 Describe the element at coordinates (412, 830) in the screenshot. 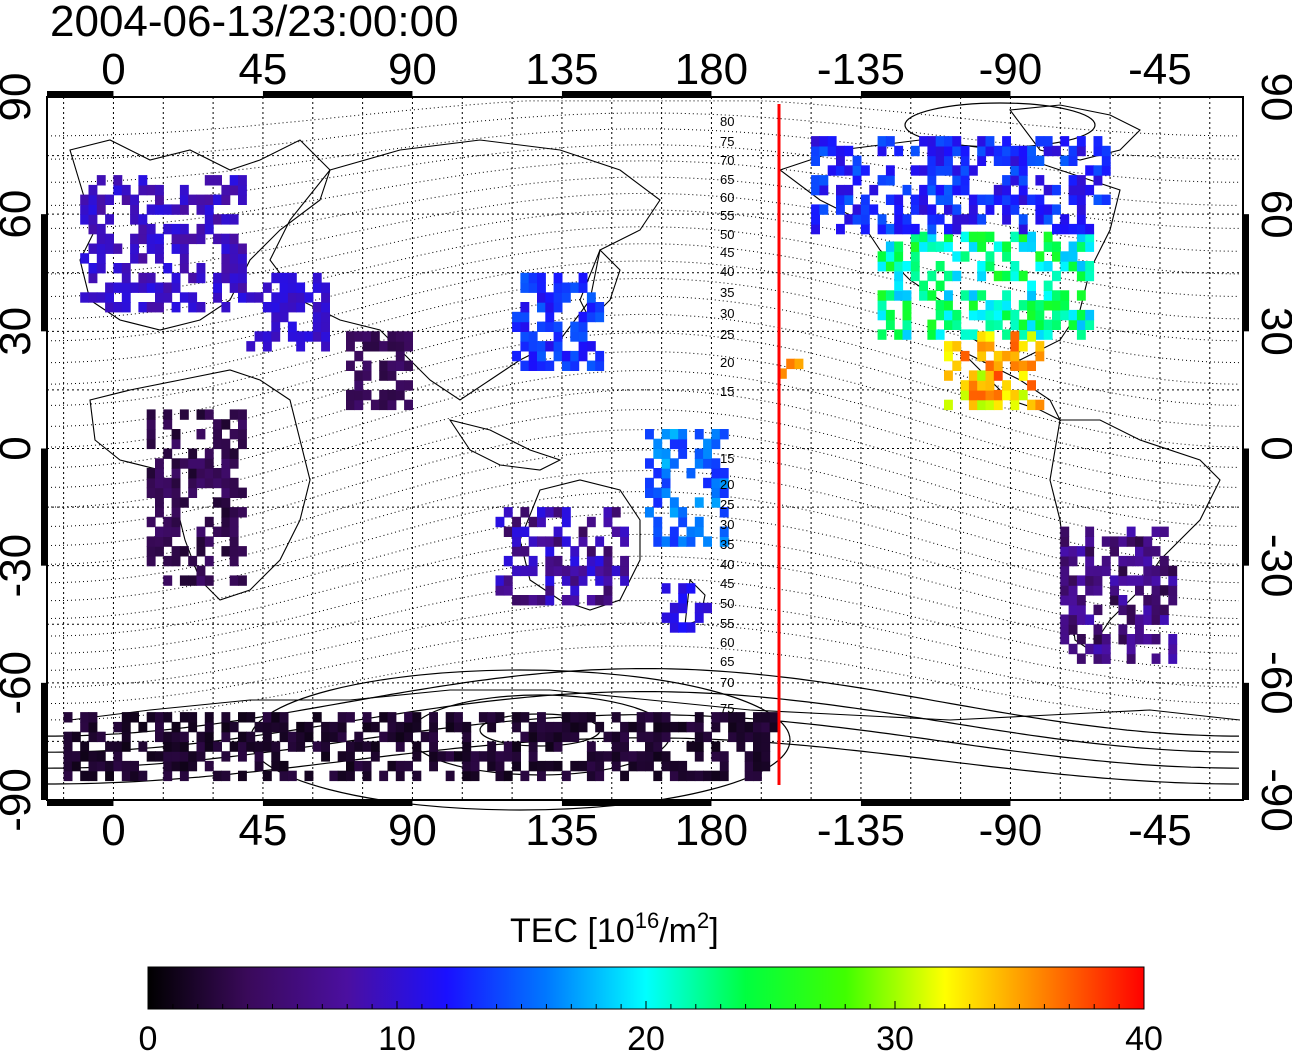

I see `bottom-lon-tick-label: 90` at that location.